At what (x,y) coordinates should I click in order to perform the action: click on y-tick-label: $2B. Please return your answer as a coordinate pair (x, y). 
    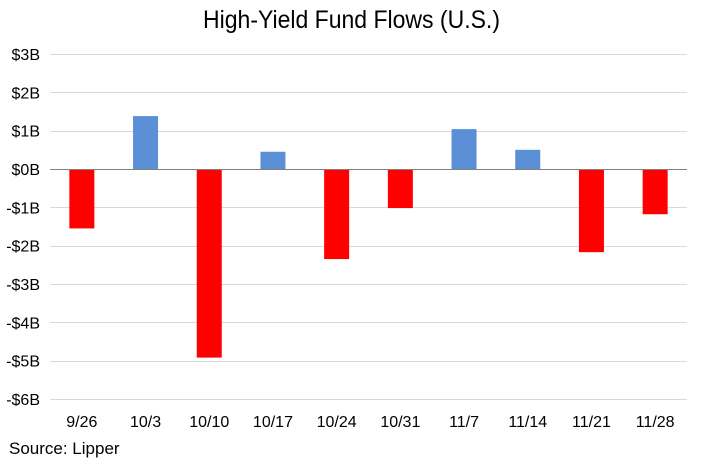
    Looking at the image, I should click on (26, 93).